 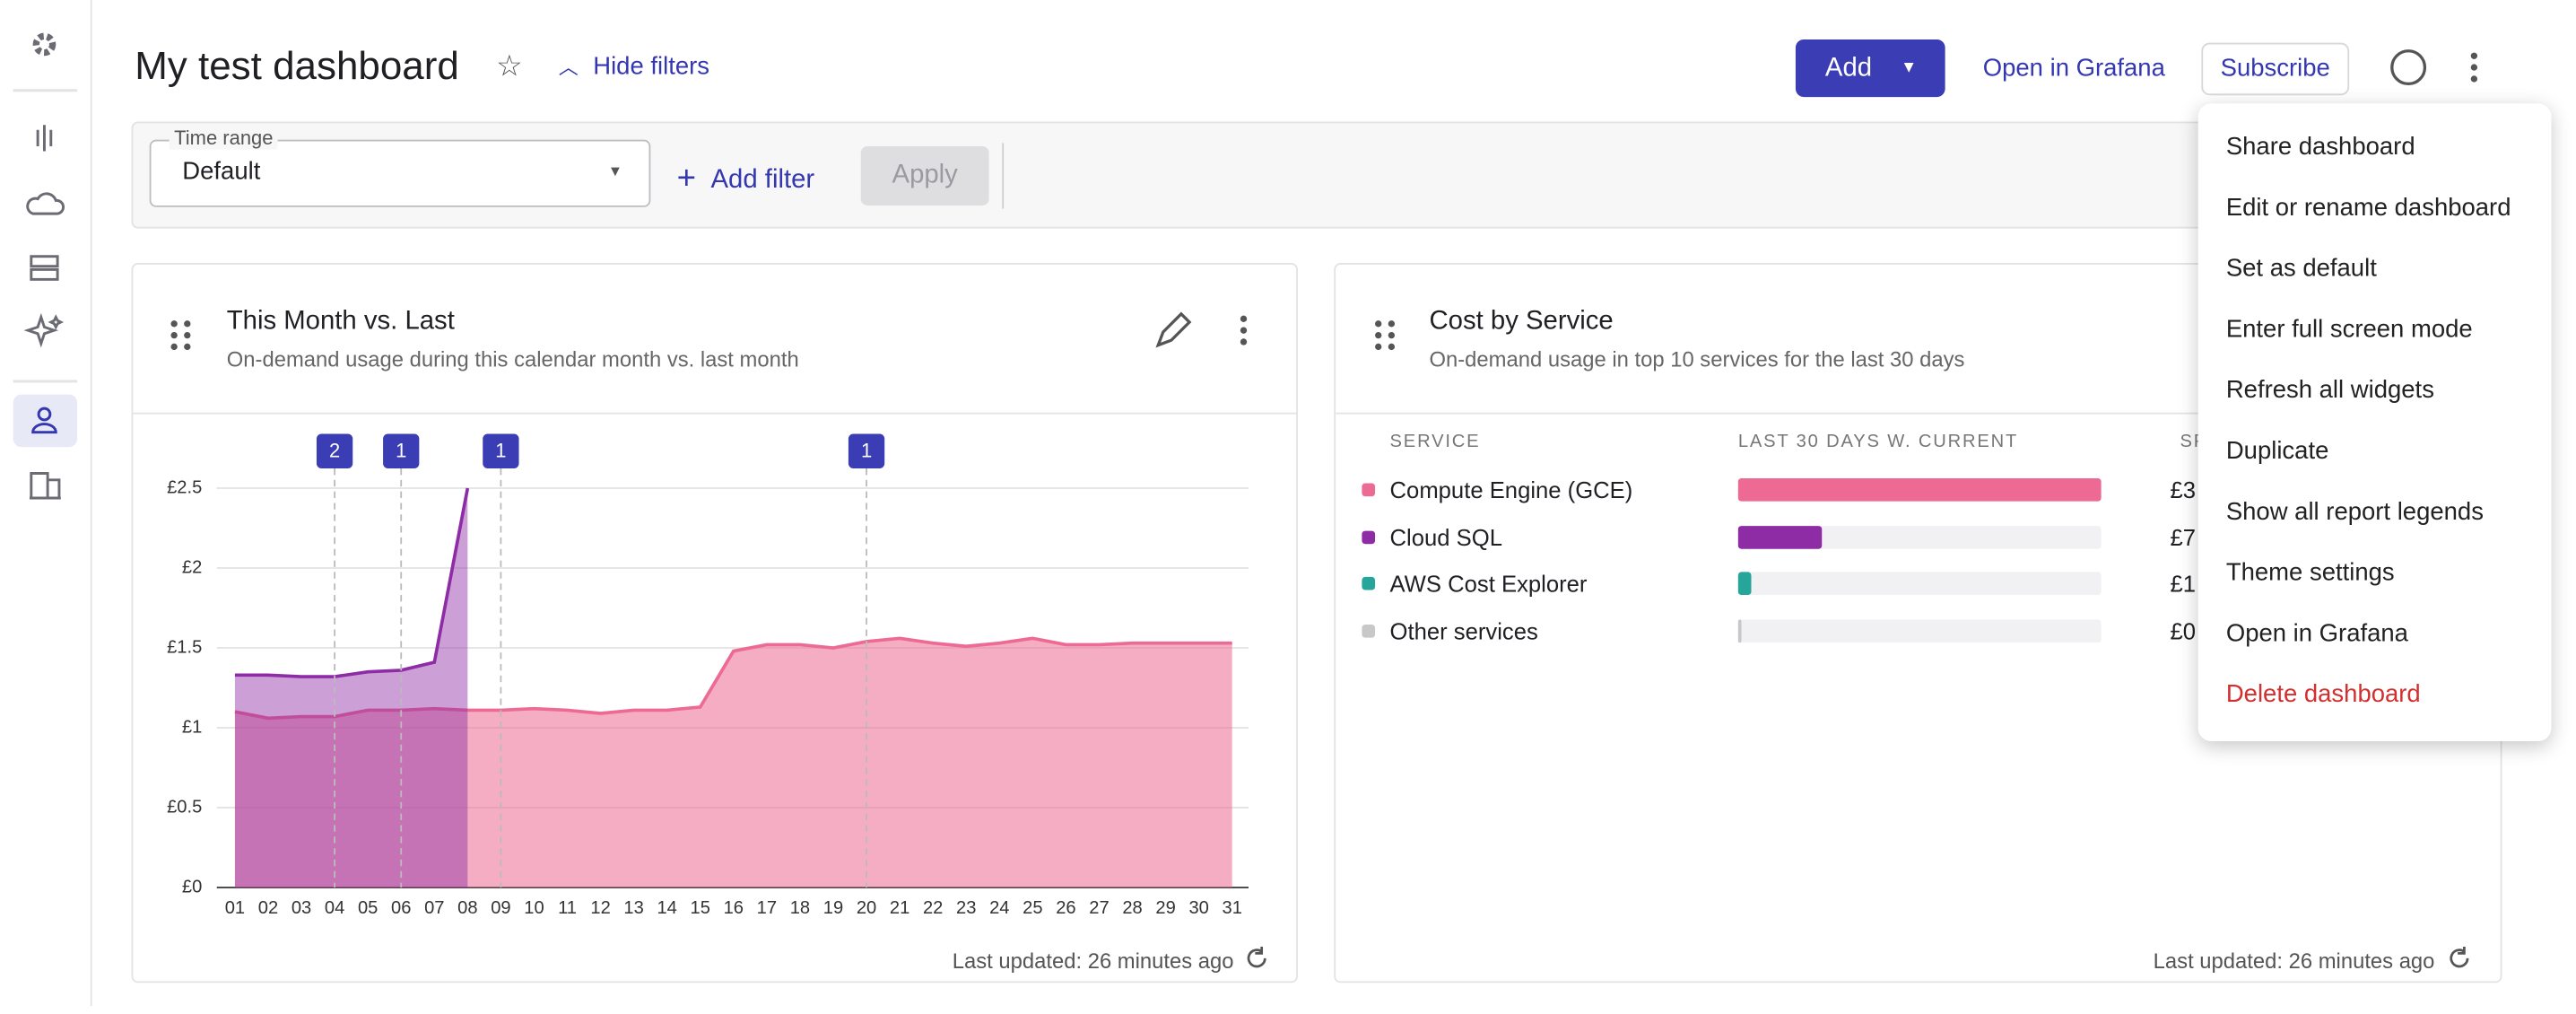 What do you see at coordinates (2183, 583) in the screenshot?
I see `amount: £1` at bounding box center [2183, 583].